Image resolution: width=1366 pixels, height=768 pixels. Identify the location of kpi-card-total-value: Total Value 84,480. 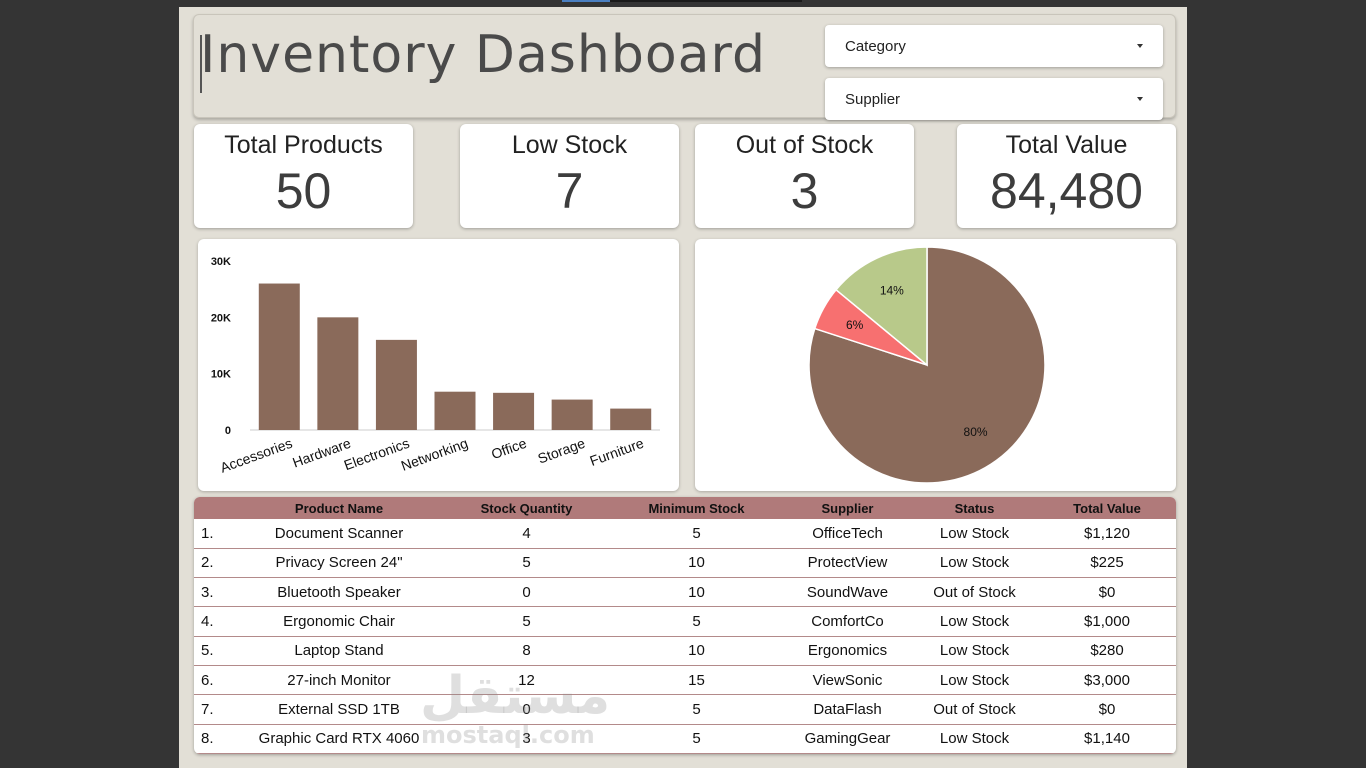
(1066, 176).